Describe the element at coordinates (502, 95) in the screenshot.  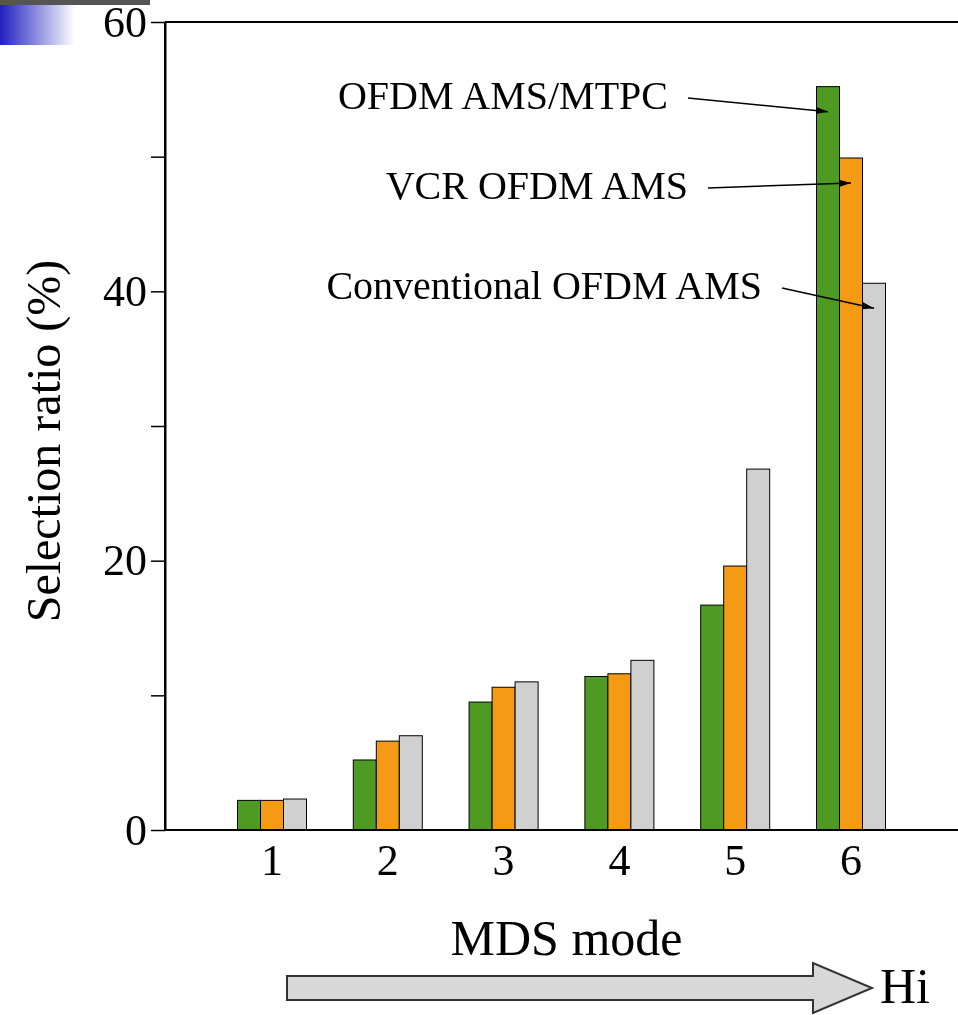
I see `legend-label: OFDM AMS/MTPC` at that location.